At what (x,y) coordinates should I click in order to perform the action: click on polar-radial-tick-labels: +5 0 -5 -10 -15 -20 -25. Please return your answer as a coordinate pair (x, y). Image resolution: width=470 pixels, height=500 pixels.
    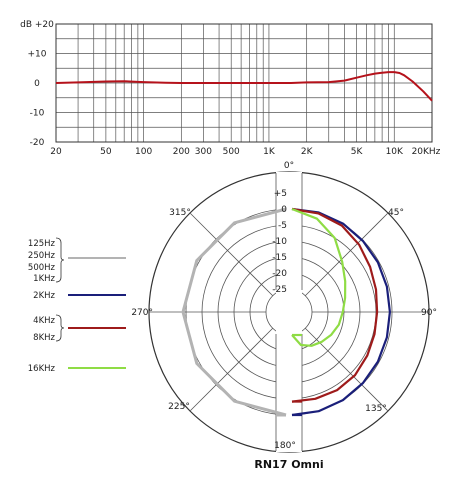
    Looking at the image, I should click on (279, 242).